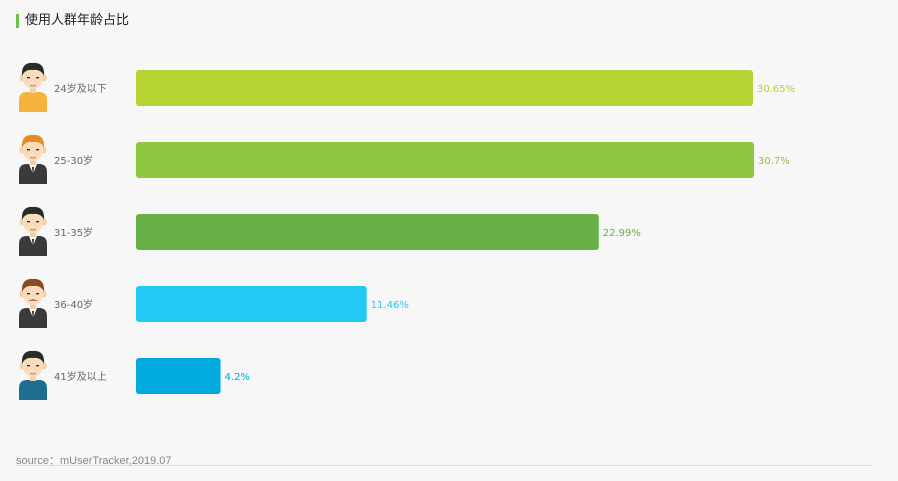  Describe the element at coordinates (17, 21) in the screenshot. I see `title-accent-bar` at that location.